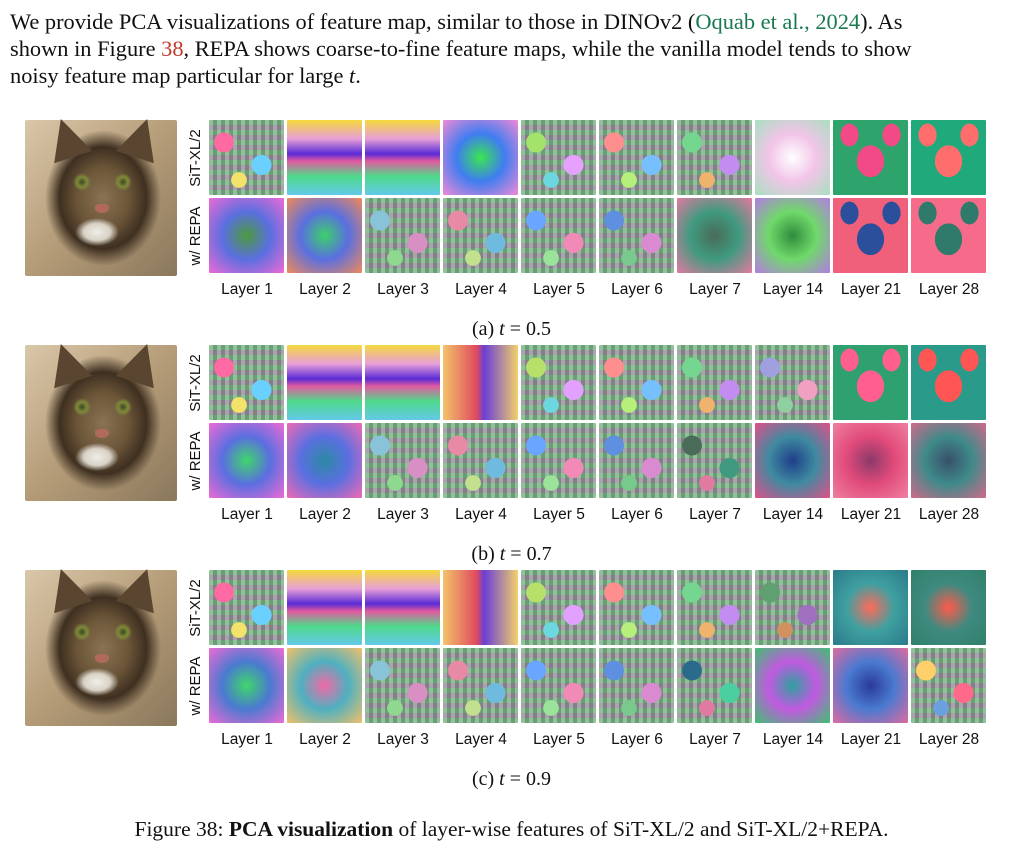 The width and height of the screenshot is (1023, 845). Describe the element at coordinates (172, 48) in the screenshot. I see `figure-ref-link: 38` at that location.